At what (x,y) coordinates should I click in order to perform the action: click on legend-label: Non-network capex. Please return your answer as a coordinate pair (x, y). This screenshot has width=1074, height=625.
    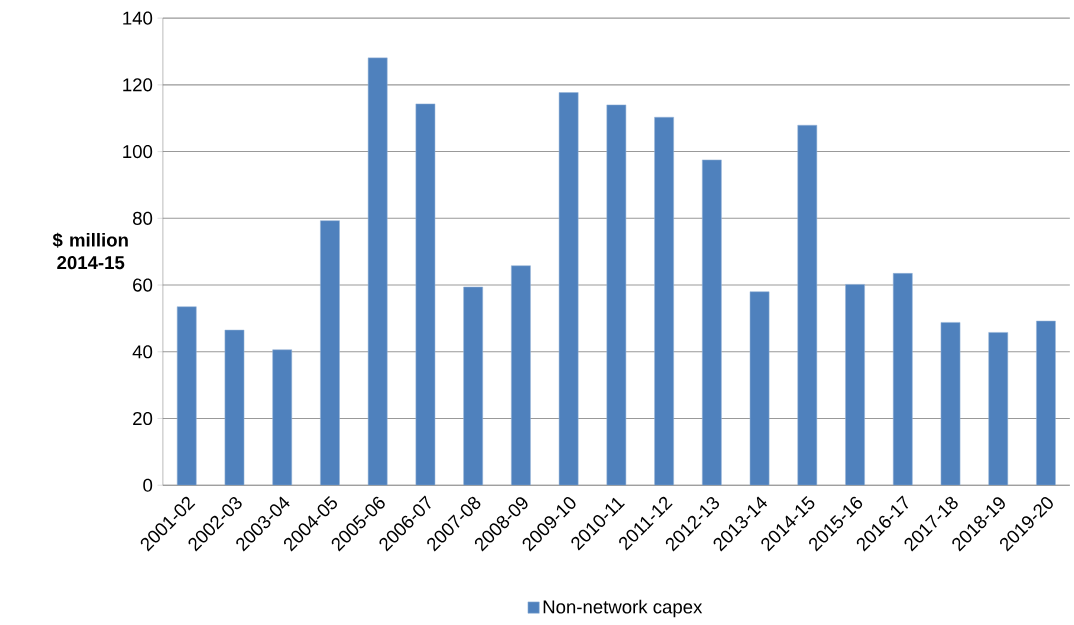
    Looking at the image, I should click on (623, 608).